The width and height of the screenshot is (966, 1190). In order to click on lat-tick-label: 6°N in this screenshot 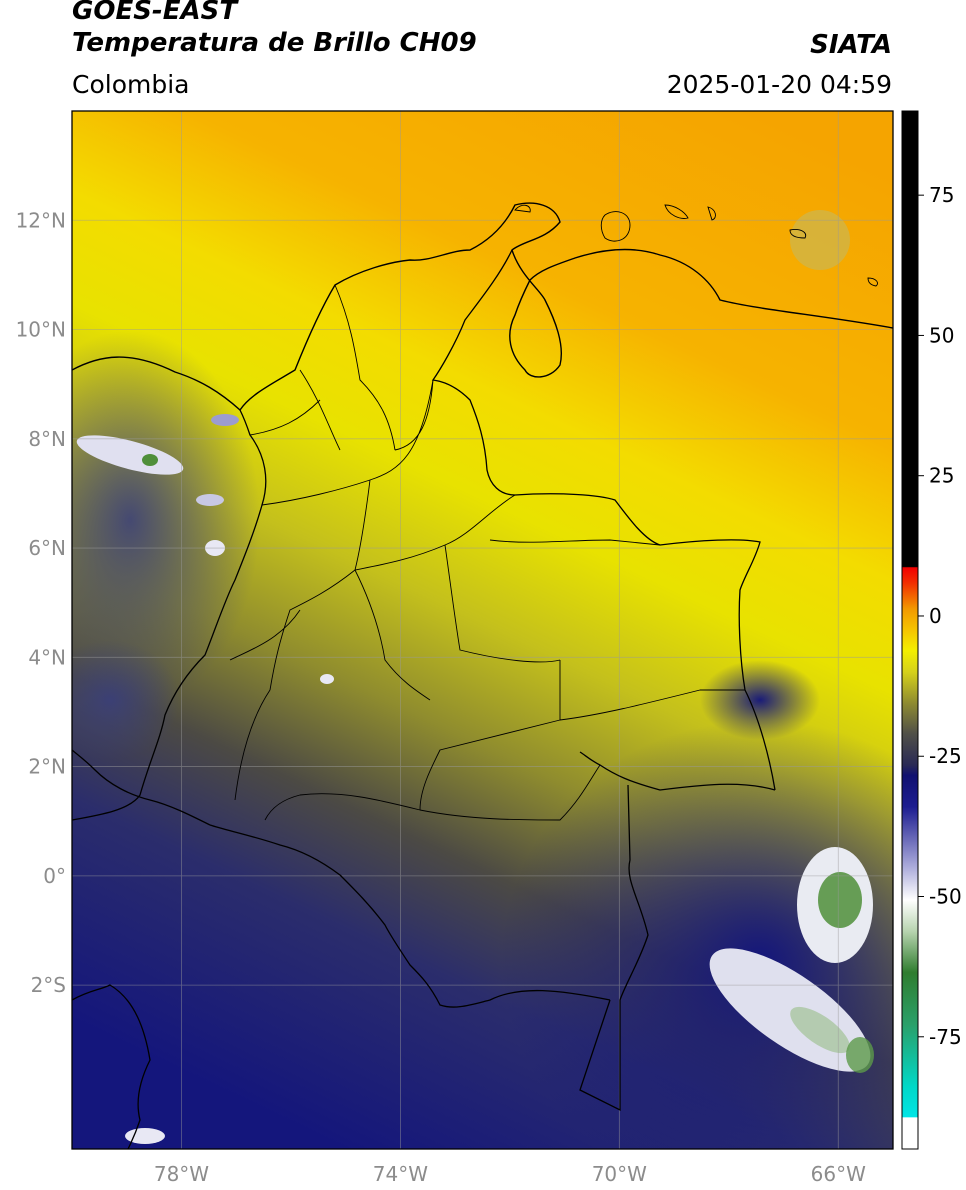, I will do `click(47, 548)`.